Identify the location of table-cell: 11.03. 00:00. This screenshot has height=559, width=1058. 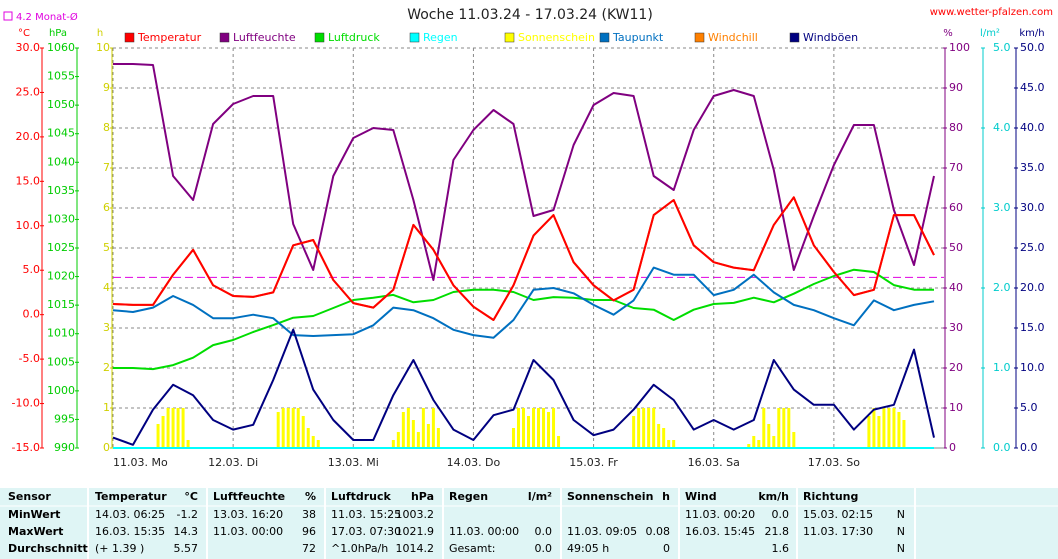
(484, 531).